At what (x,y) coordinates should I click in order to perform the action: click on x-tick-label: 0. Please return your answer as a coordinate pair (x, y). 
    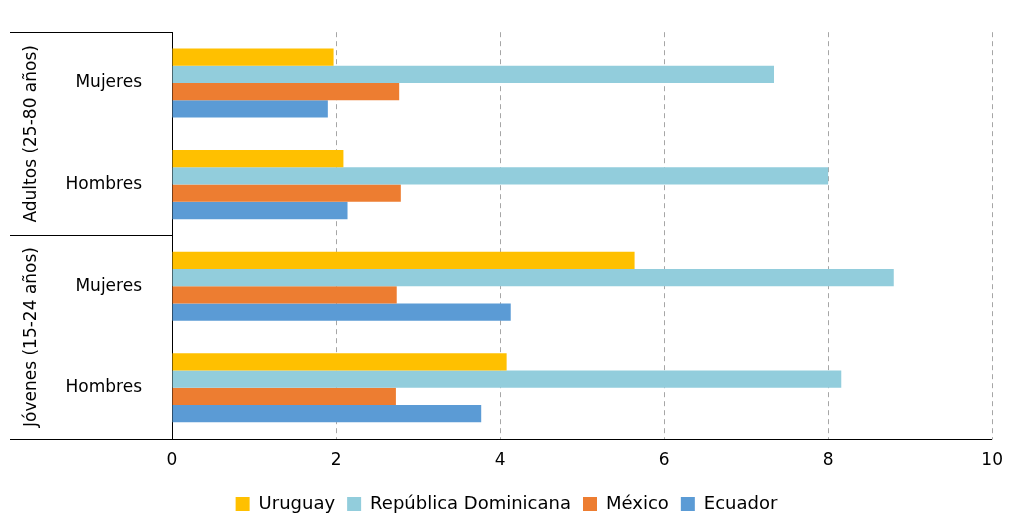
    Looking at the image, I should click on (172, 459).